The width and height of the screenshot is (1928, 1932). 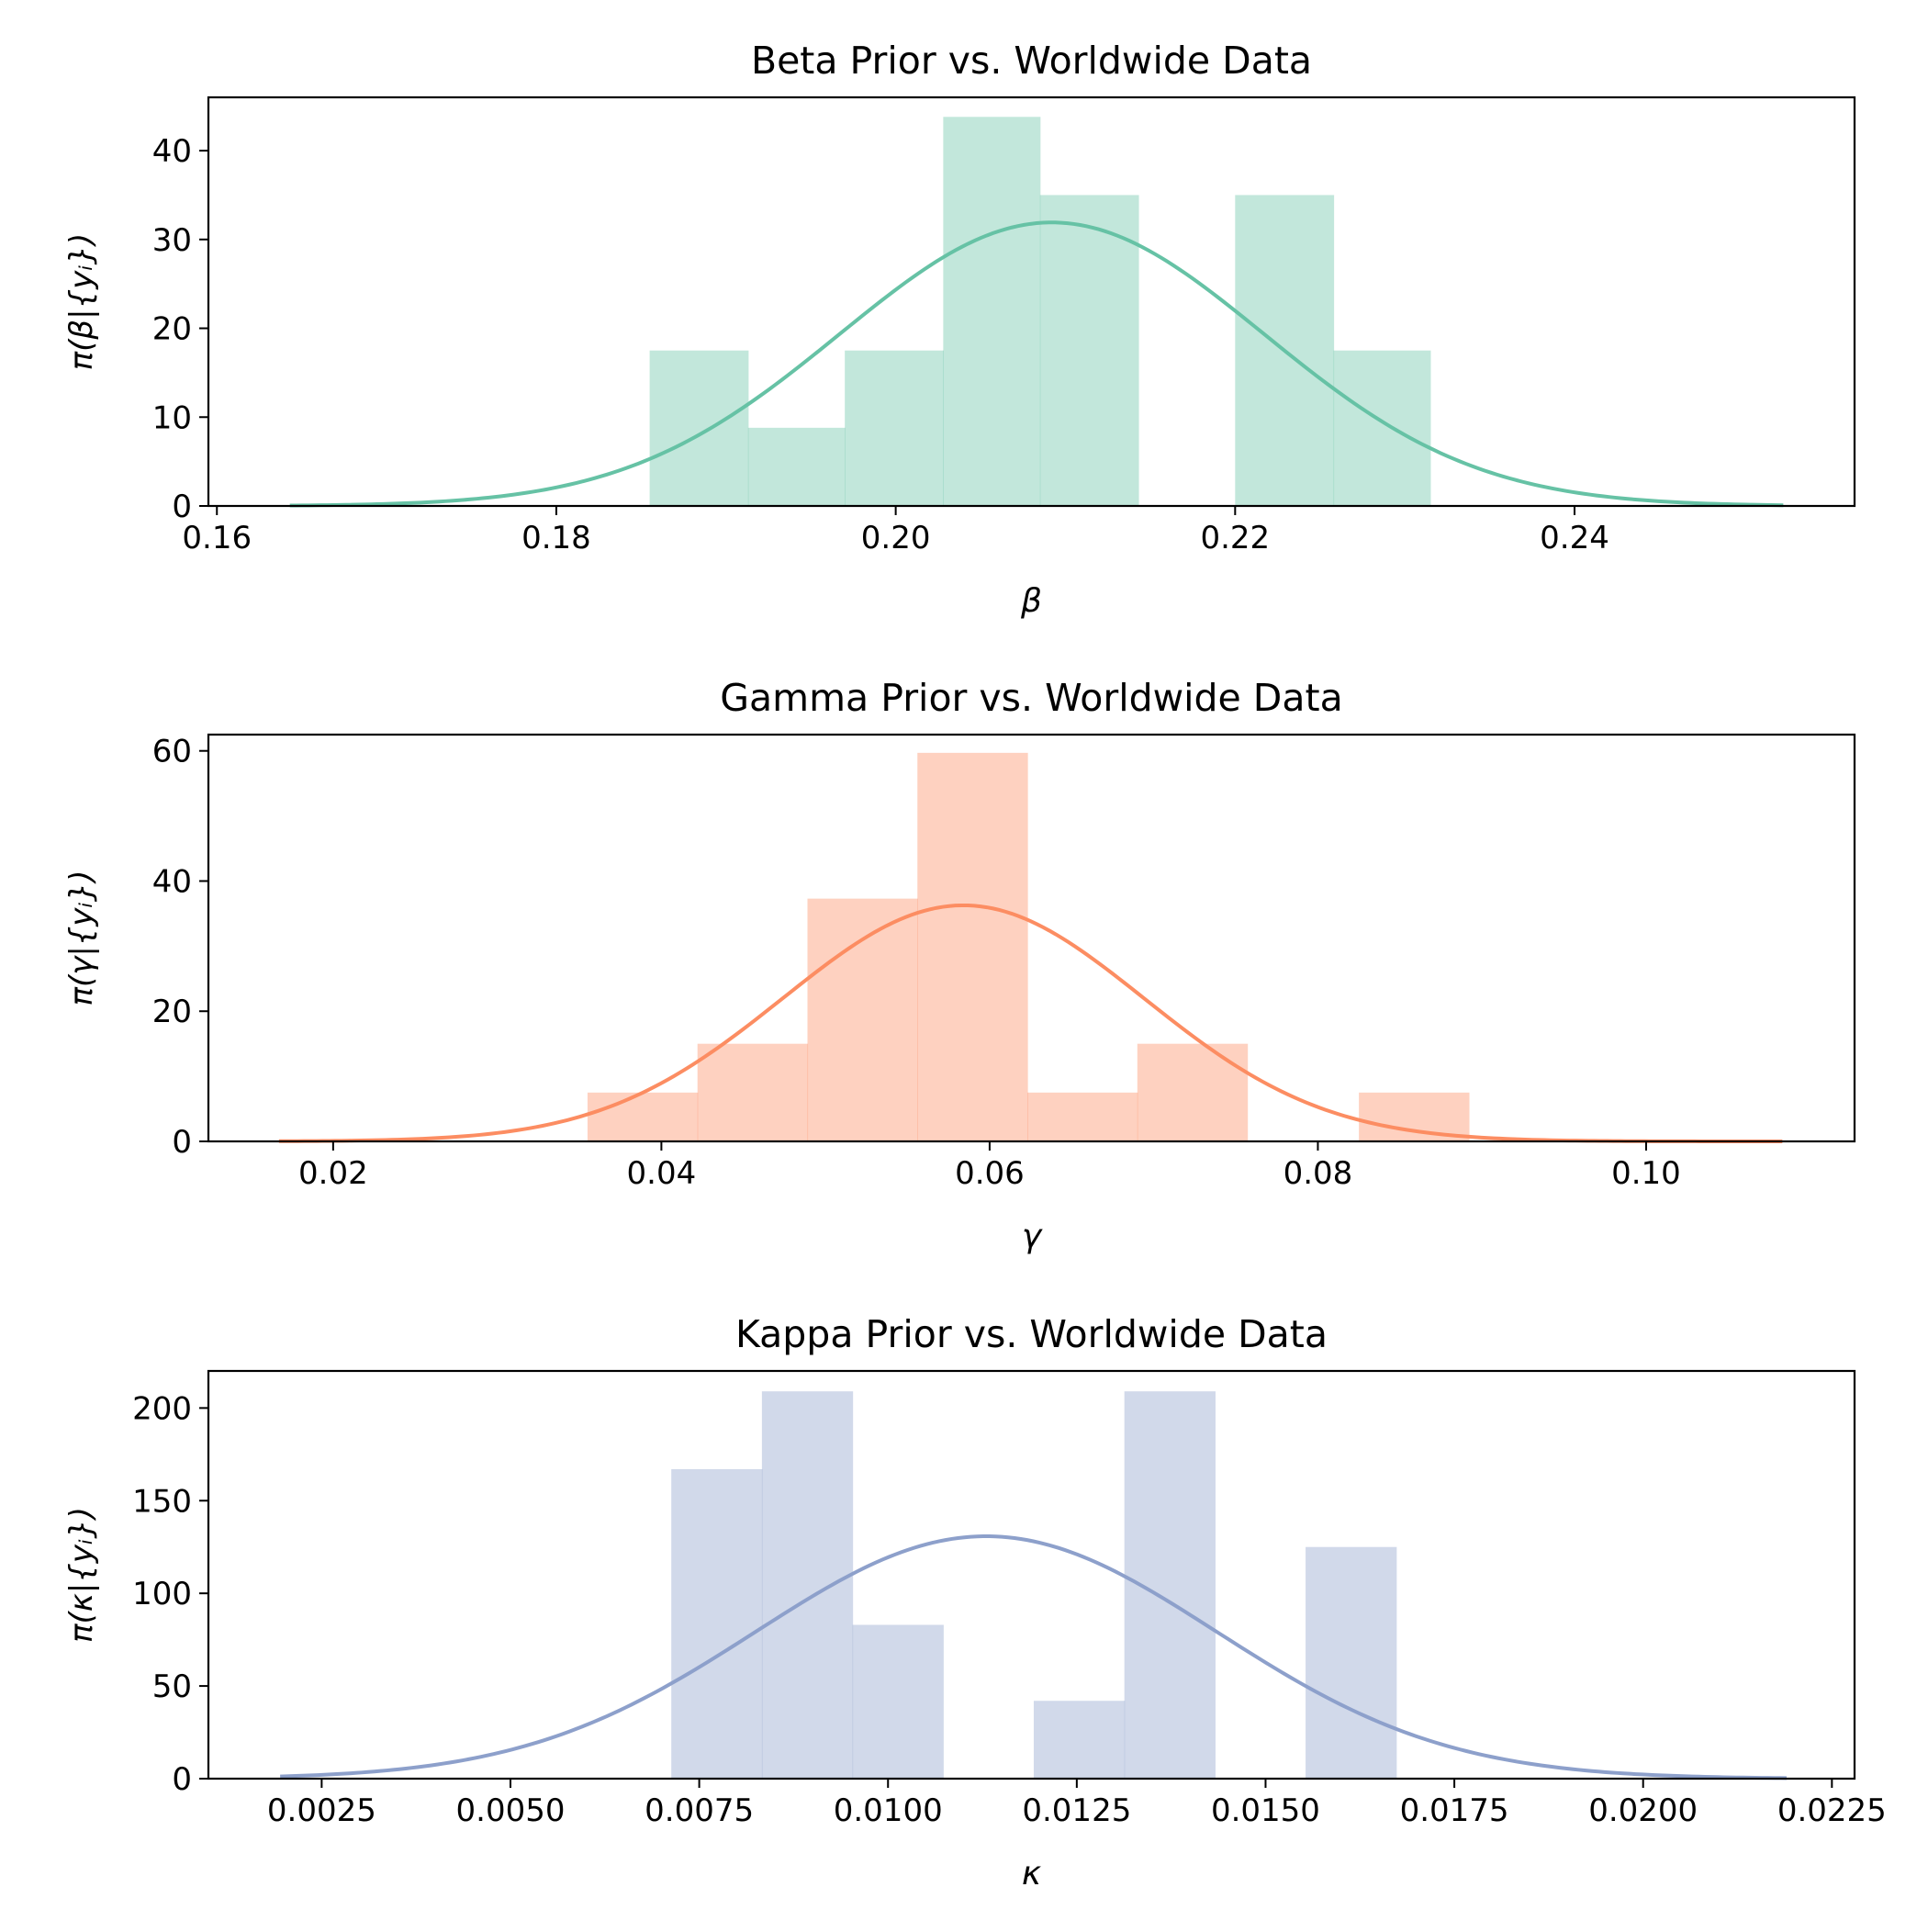 I want to click on x-tick-label: 0.0025, so click(x=321, y=1810).